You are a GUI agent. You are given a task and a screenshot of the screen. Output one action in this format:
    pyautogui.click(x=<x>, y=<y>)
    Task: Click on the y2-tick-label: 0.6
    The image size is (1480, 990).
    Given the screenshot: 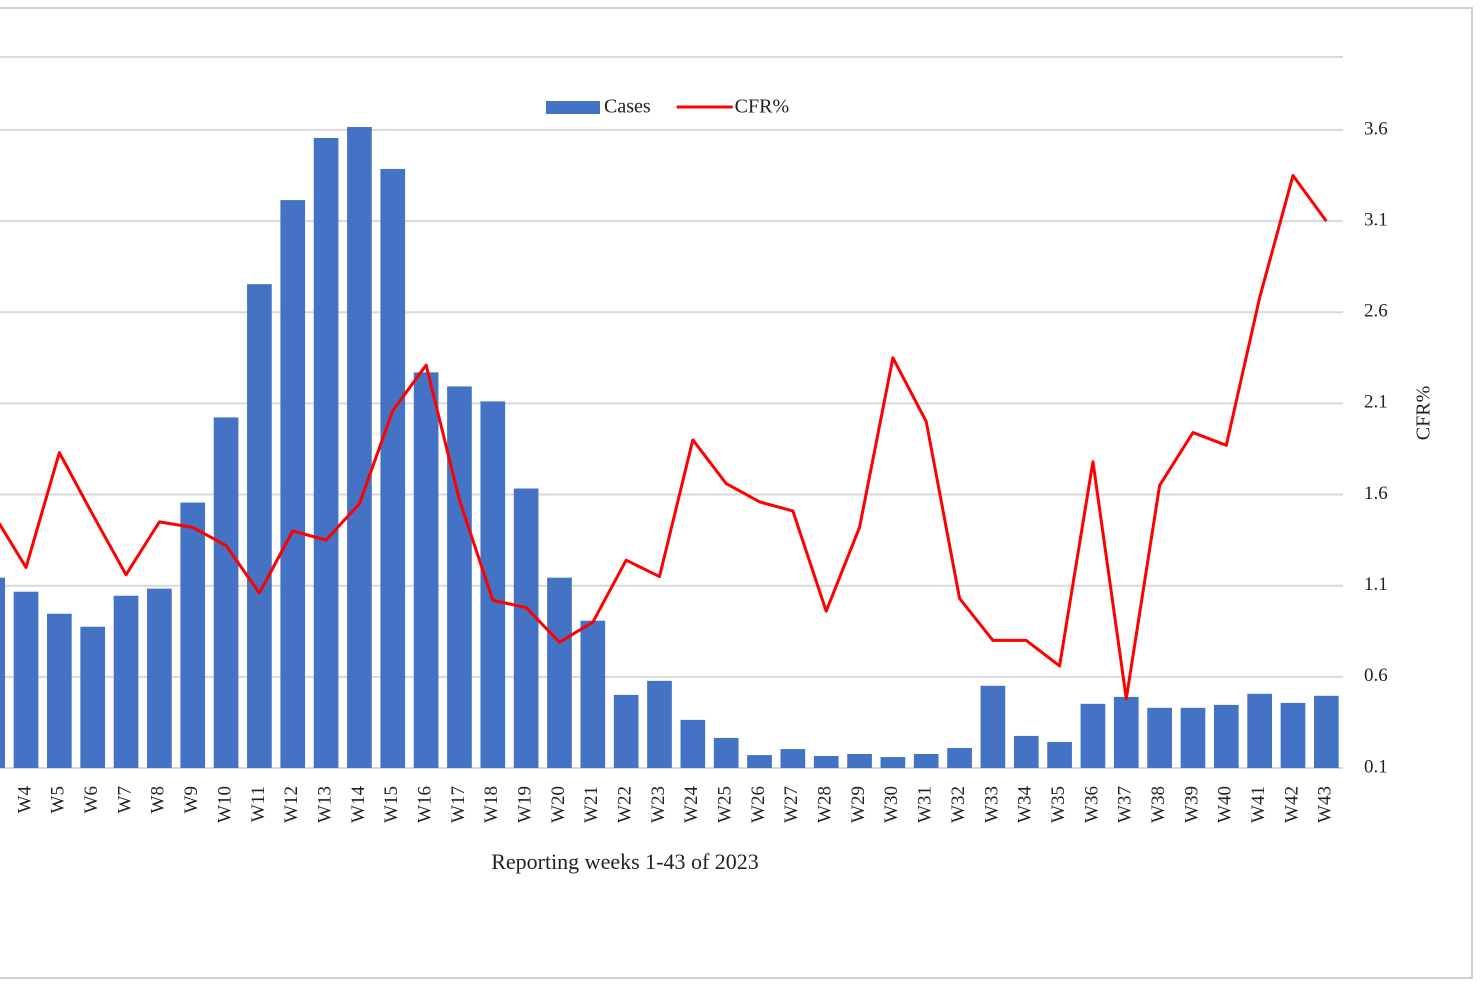 What is the action you would take?
    pyautogui.click(x=1376, y=675)
    